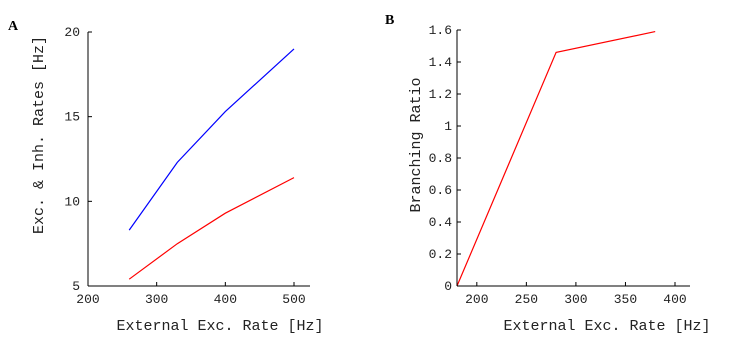  Describe the element at coordinates (293, 299) in the screenshot. I see `panel-a-x-tick-label: 500` at that location.